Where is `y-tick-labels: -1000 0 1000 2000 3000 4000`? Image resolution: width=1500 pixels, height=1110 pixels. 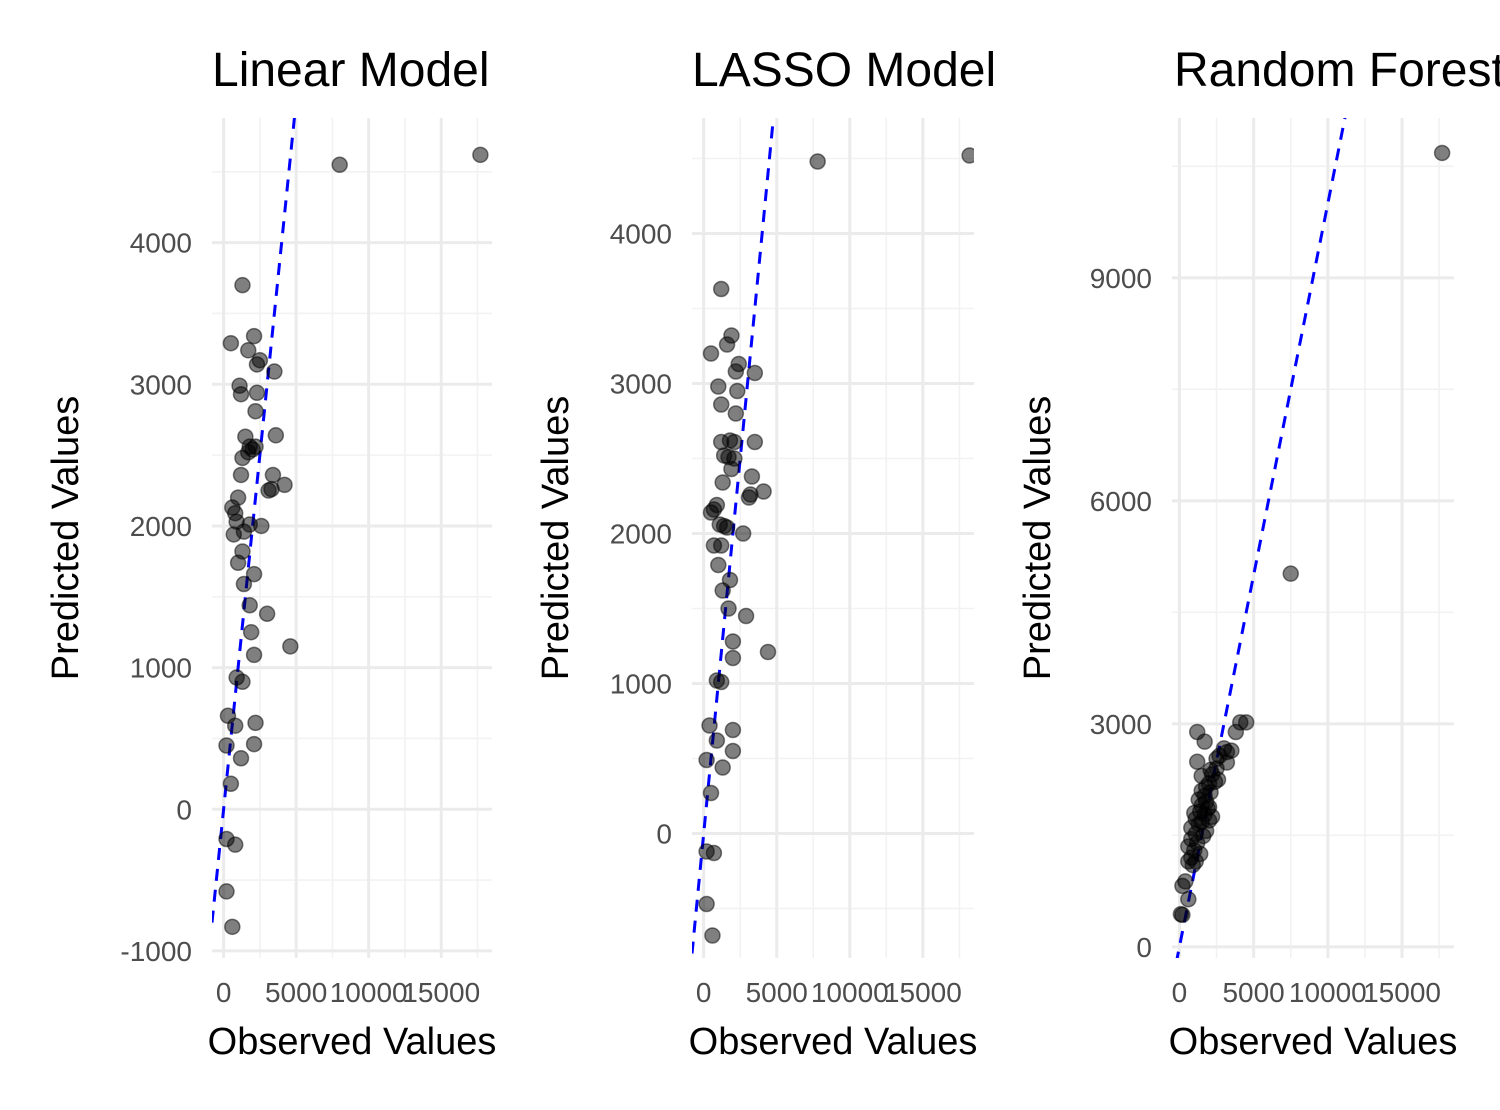
y-tick-labels: -1000 0 1000 2000 3000 4000 is located at coordinates (156, 597).